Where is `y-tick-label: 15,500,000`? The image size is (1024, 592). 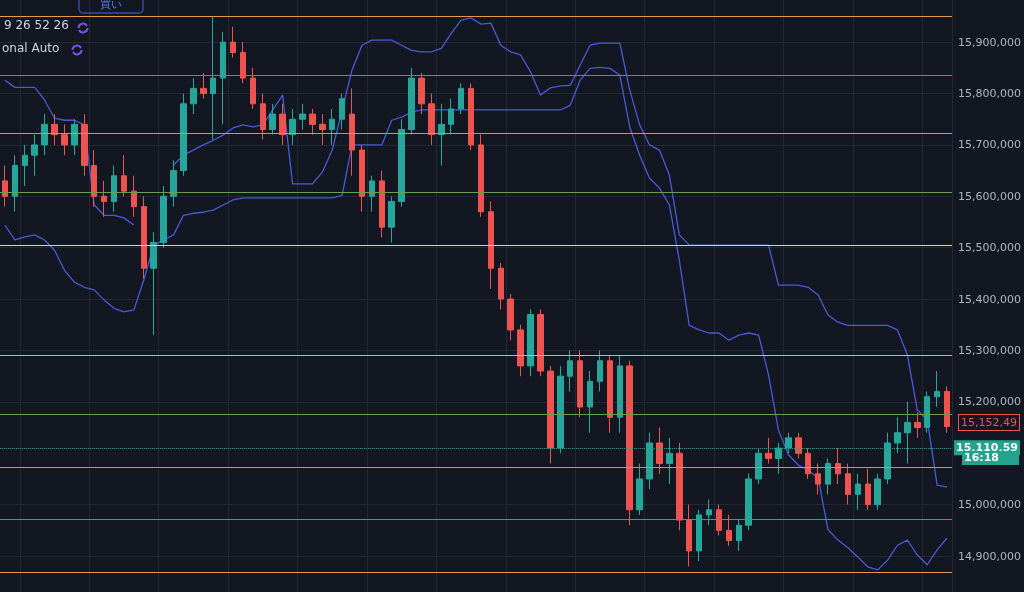
y-tick-label: 15,500,000 is located at coordinates (989, 248).